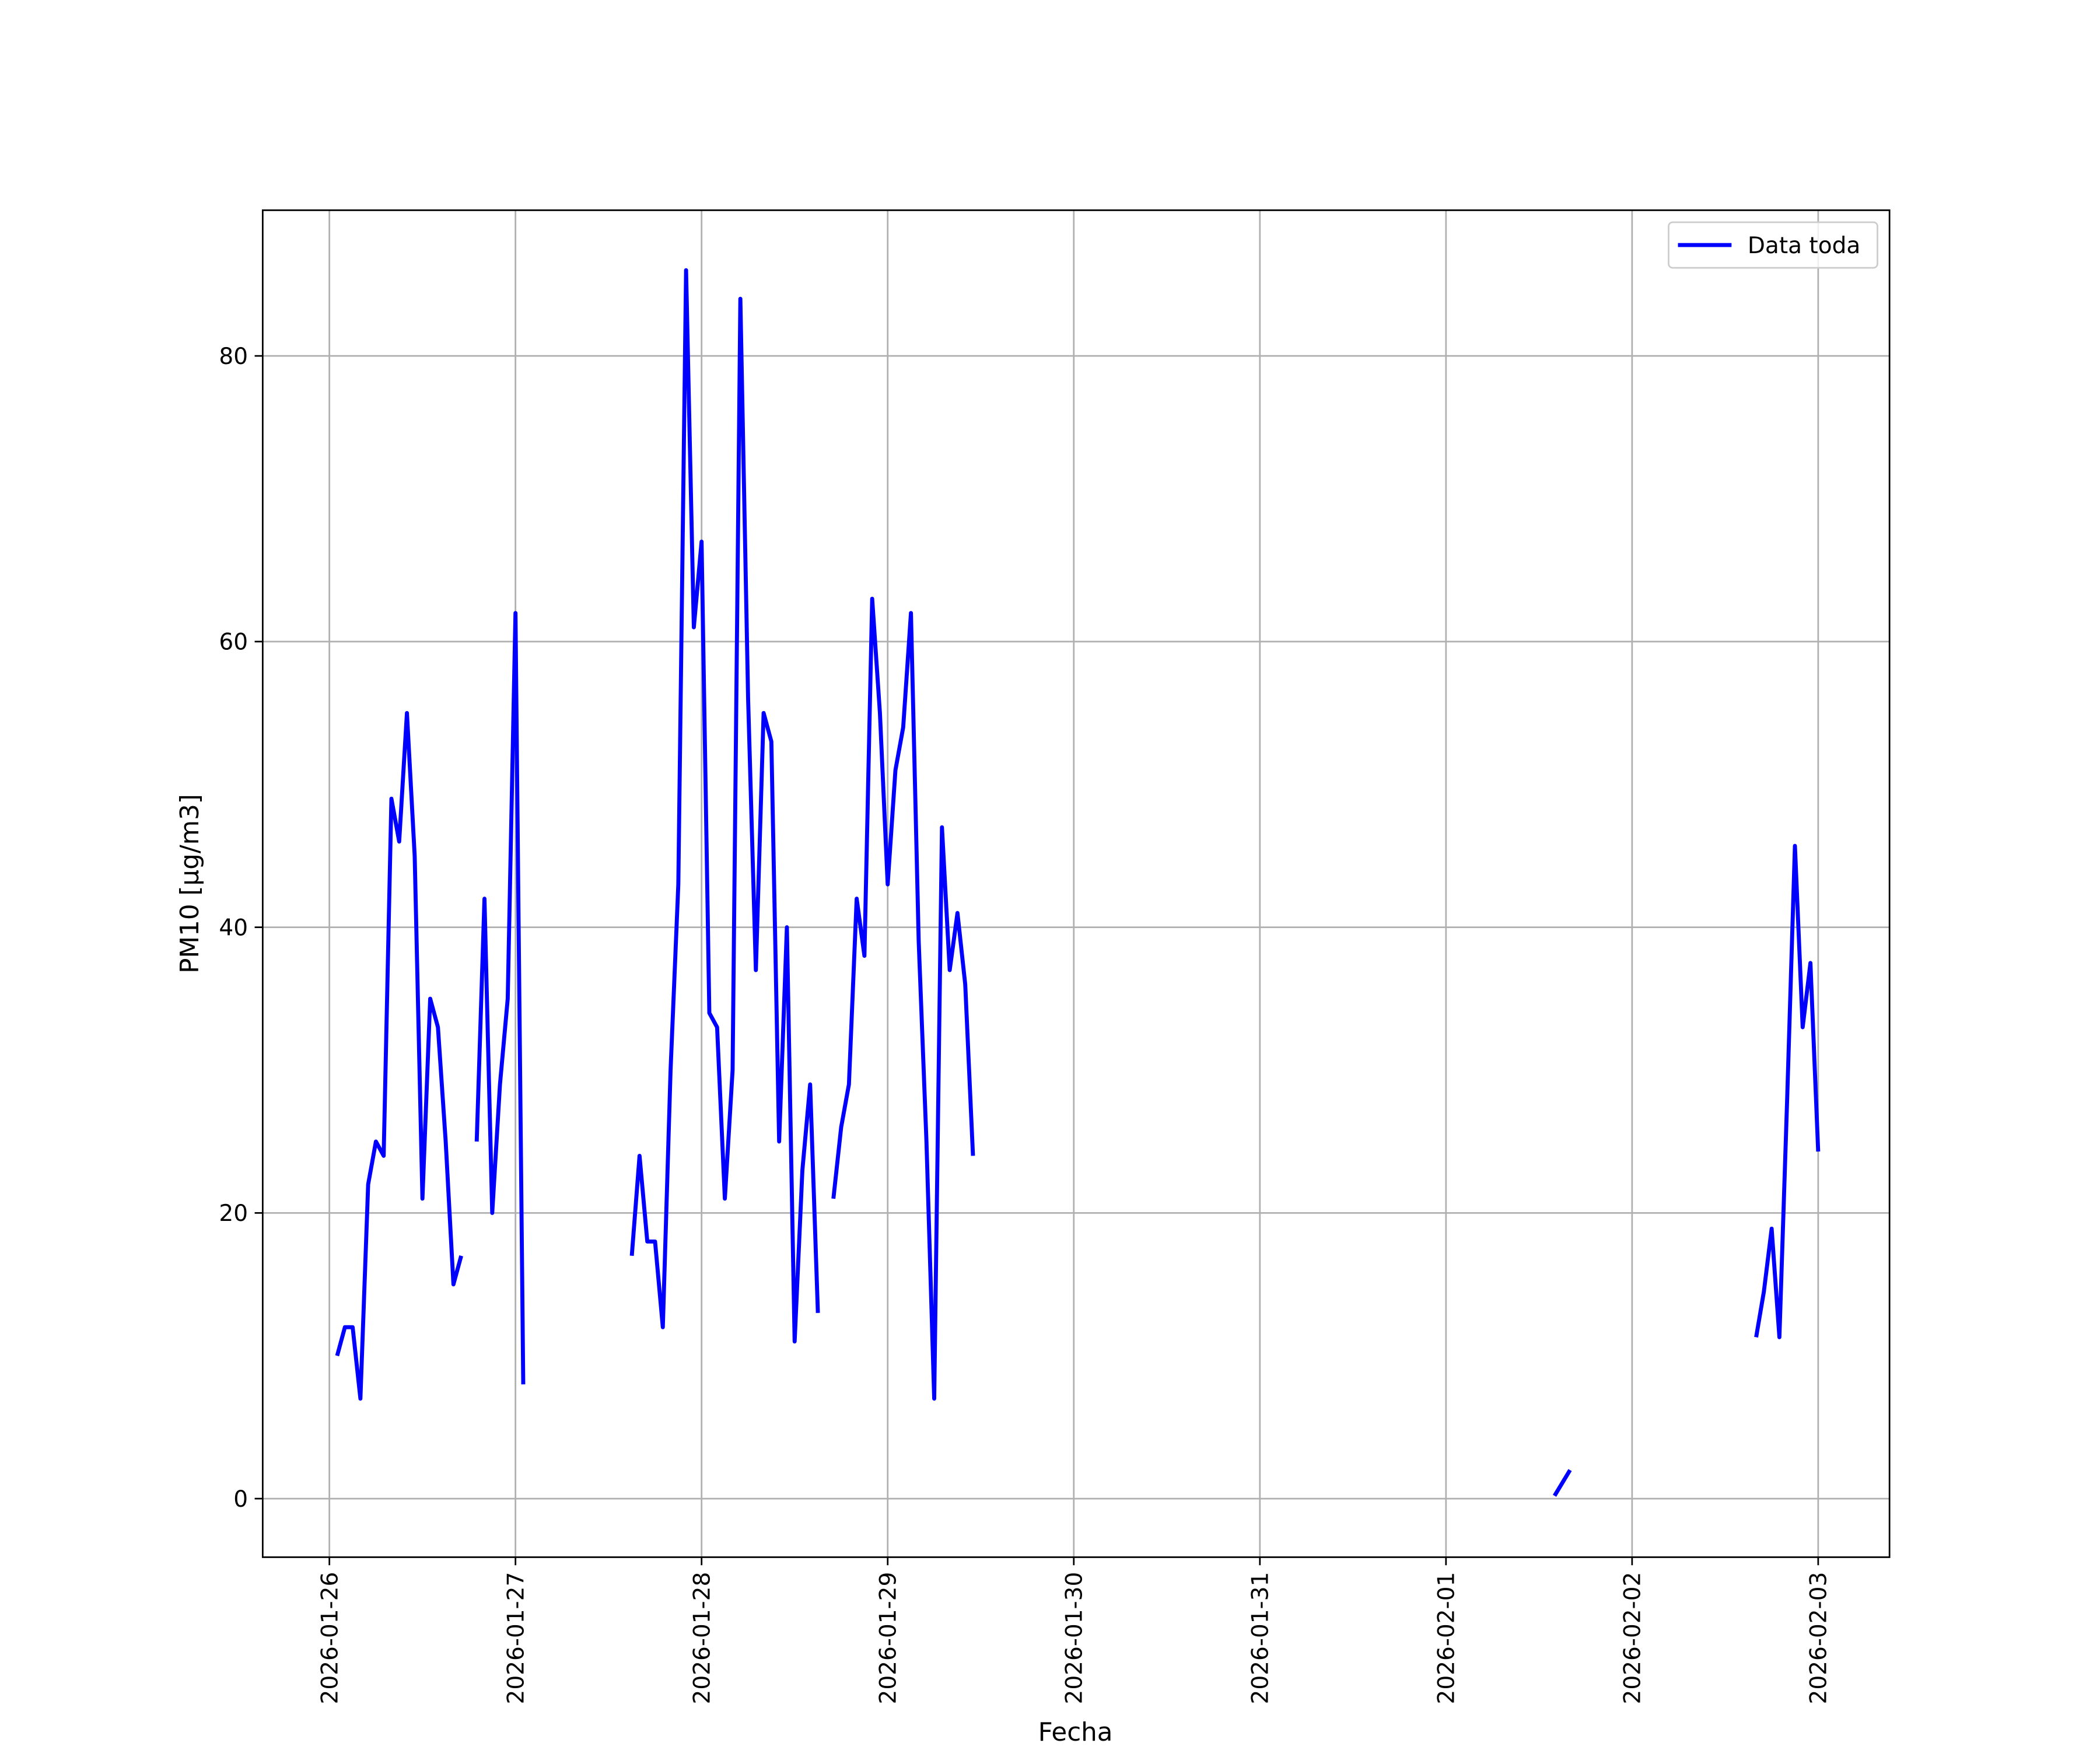 Image resolution: width=2100 pixels, height=1750 pixels. Describe the element at coordinates (240, 1499) in the screenshot. I see `y-tick-label: 0` at that location.